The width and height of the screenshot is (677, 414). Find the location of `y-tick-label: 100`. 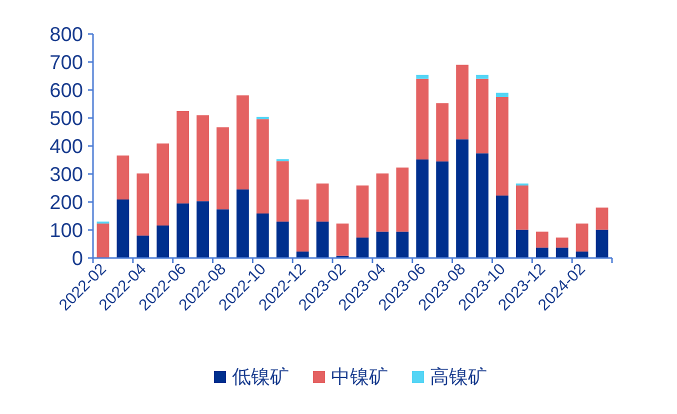

y-tick-label: 100 is located at coordinates (66, 231).